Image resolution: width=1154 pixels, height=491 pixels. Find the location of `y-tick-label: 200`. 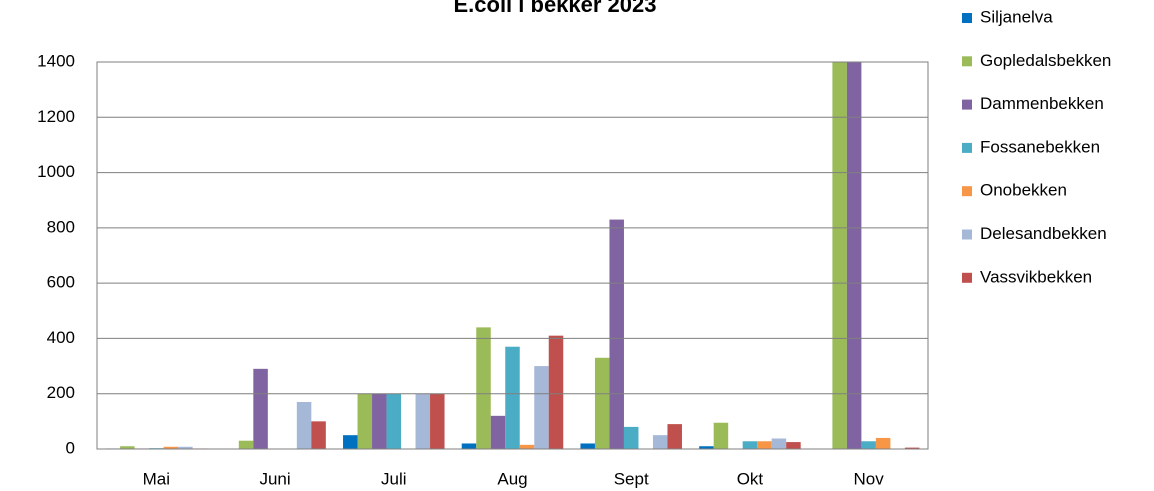

y-tick-label: 200 is located at coordinates (61, 392).